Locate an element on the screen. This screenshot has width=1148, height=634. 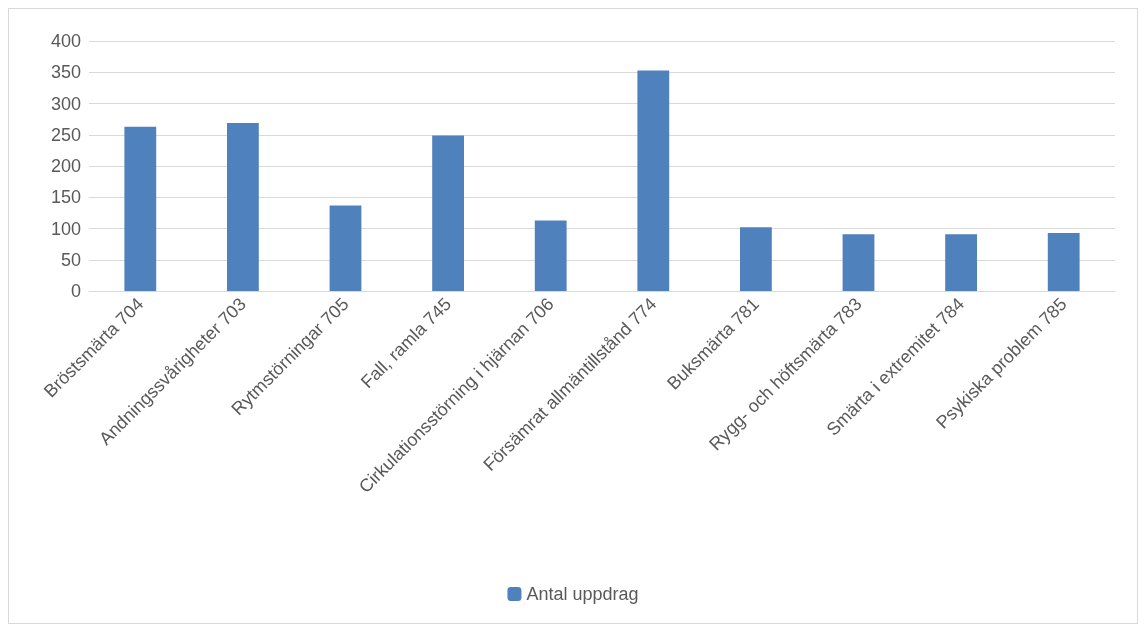
y-tick-label: 200 is located at coordinates (65, 166).